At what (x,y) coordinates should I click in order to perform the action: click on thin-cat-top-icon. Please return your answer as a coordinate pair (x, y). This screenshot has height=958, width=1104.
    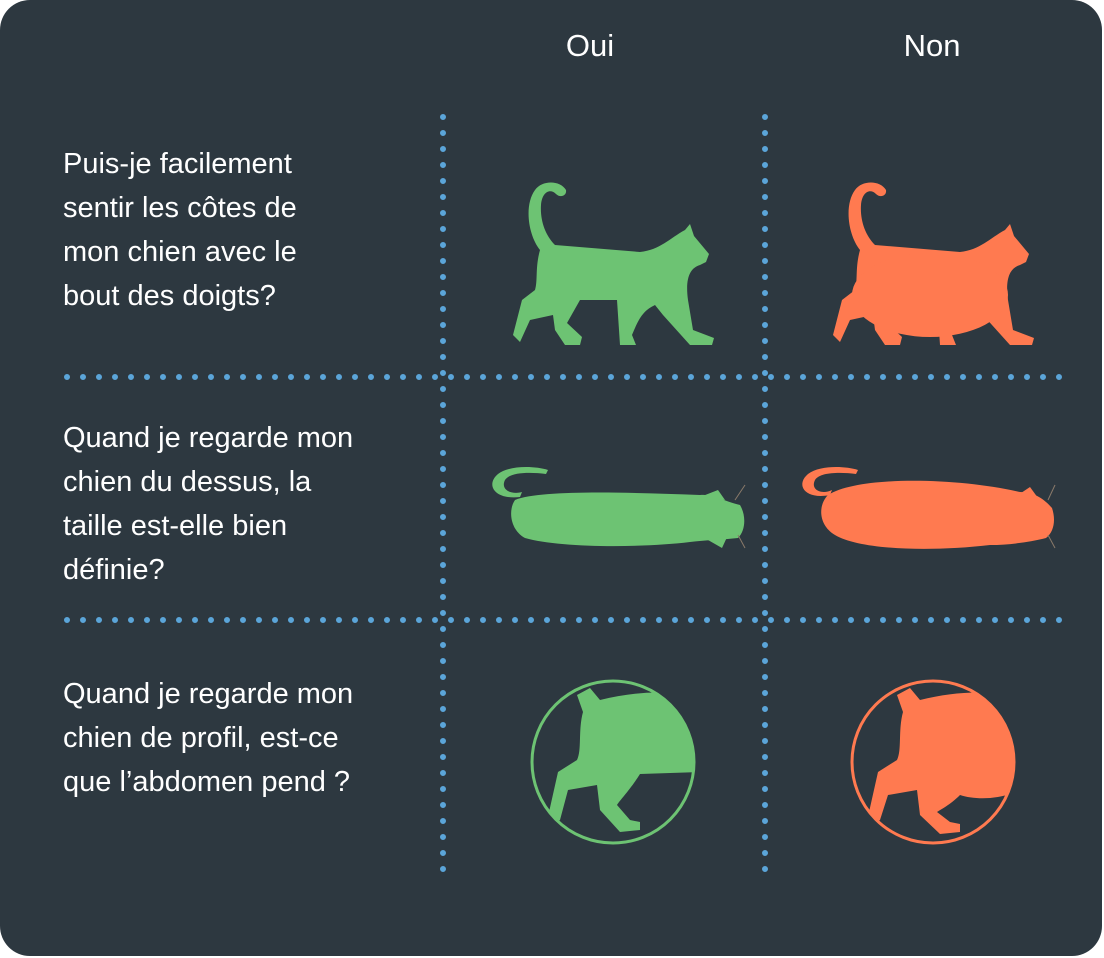
    Looking at the image, I should click on (618, 507).